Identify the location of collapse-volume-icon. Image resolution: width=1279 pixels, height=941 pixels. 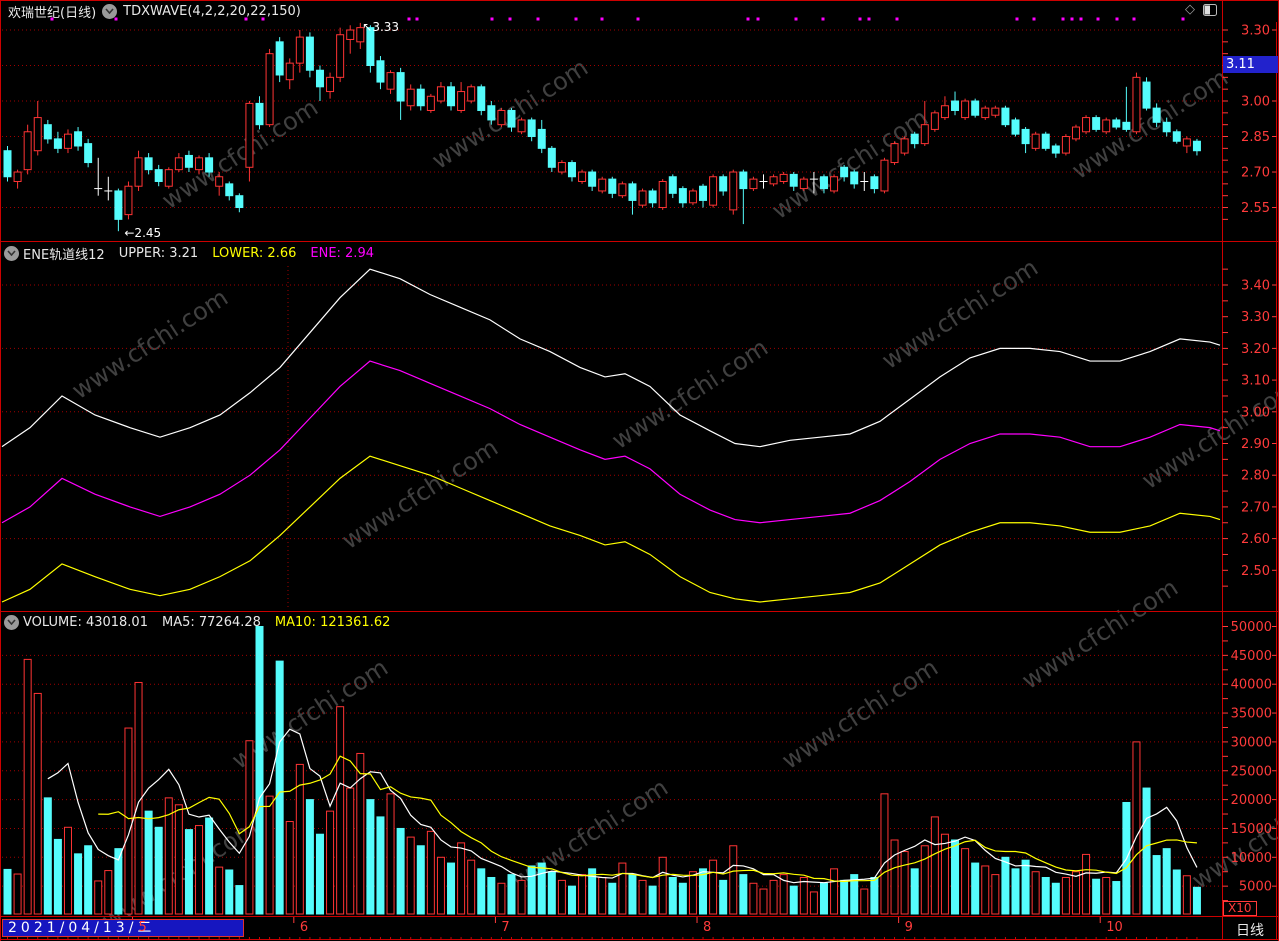
(11, 622).